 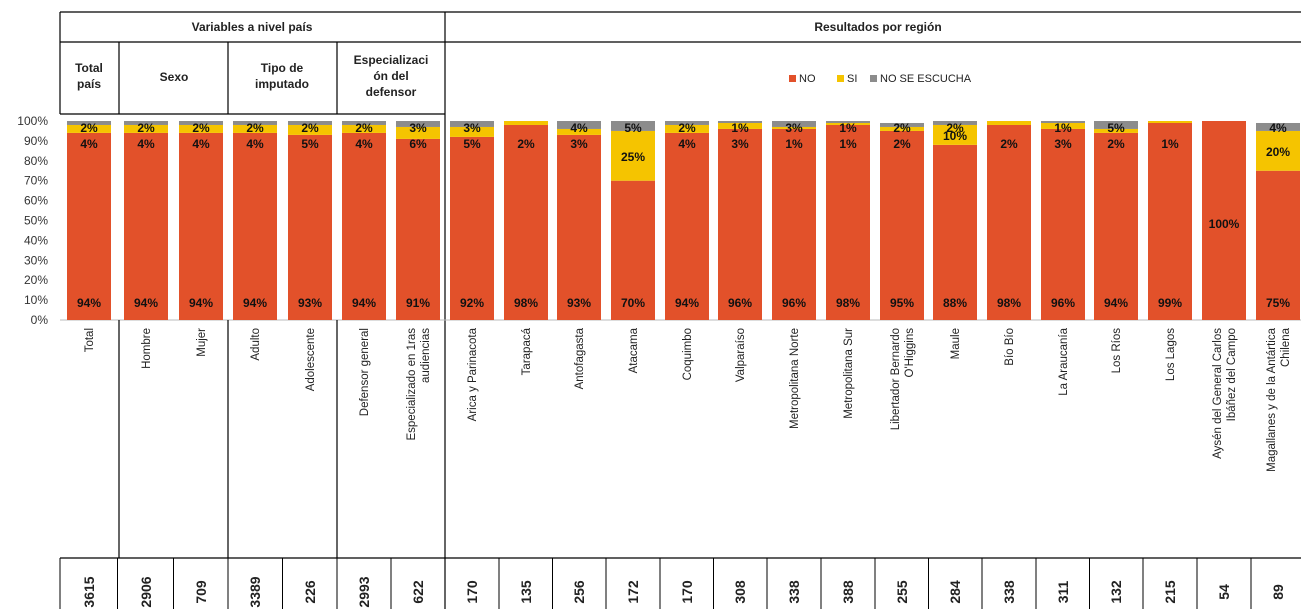 What do you see at coordinates (36, 221) in the screenshot?
I see `y-tick-label: 50%` at bounding box center [36, 221].